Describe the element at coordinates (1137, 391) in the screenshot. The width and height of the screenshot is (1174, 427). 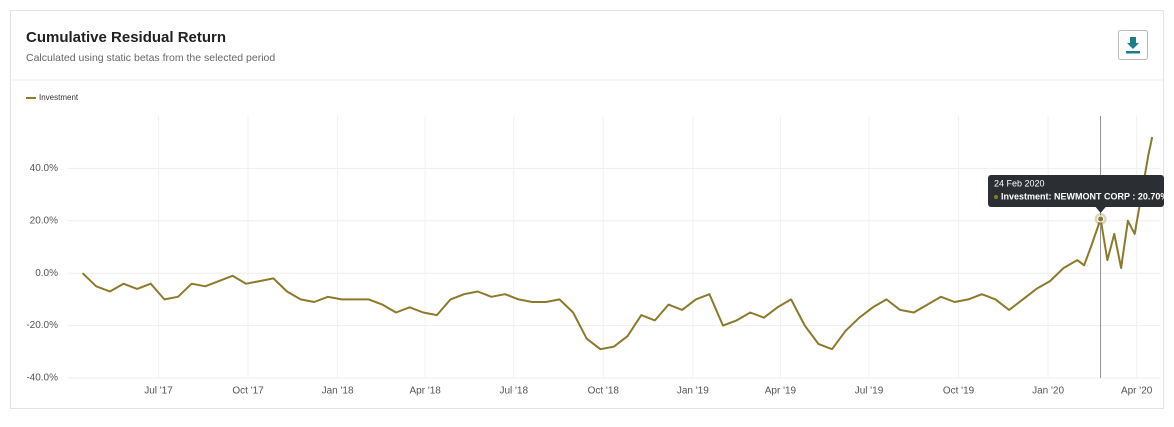
I see `x-tick-label: Apr '20` at that location.